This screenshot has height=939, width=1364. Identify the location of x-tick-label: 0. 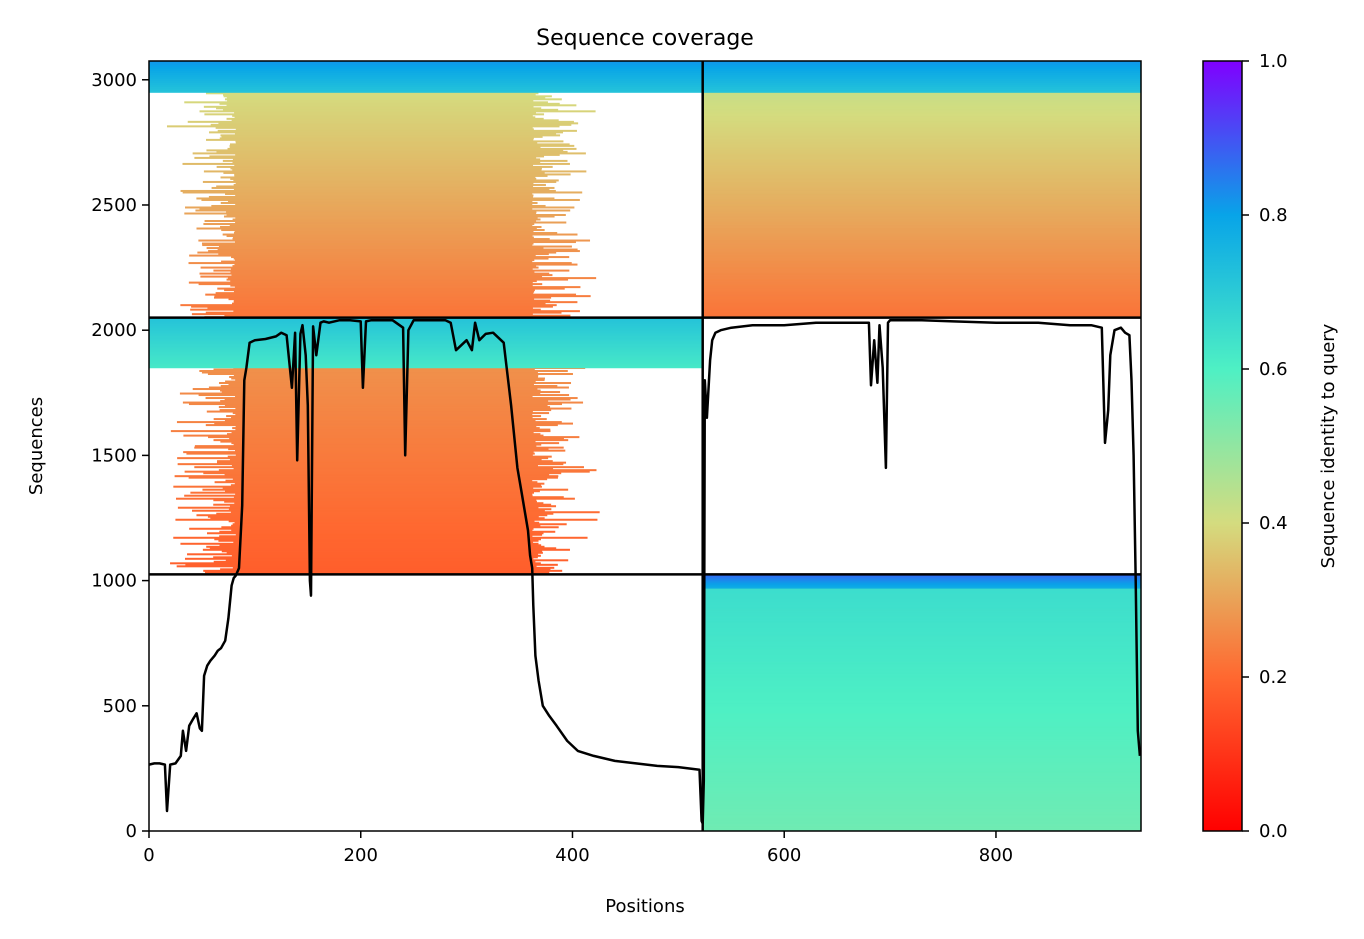
(148, 855).